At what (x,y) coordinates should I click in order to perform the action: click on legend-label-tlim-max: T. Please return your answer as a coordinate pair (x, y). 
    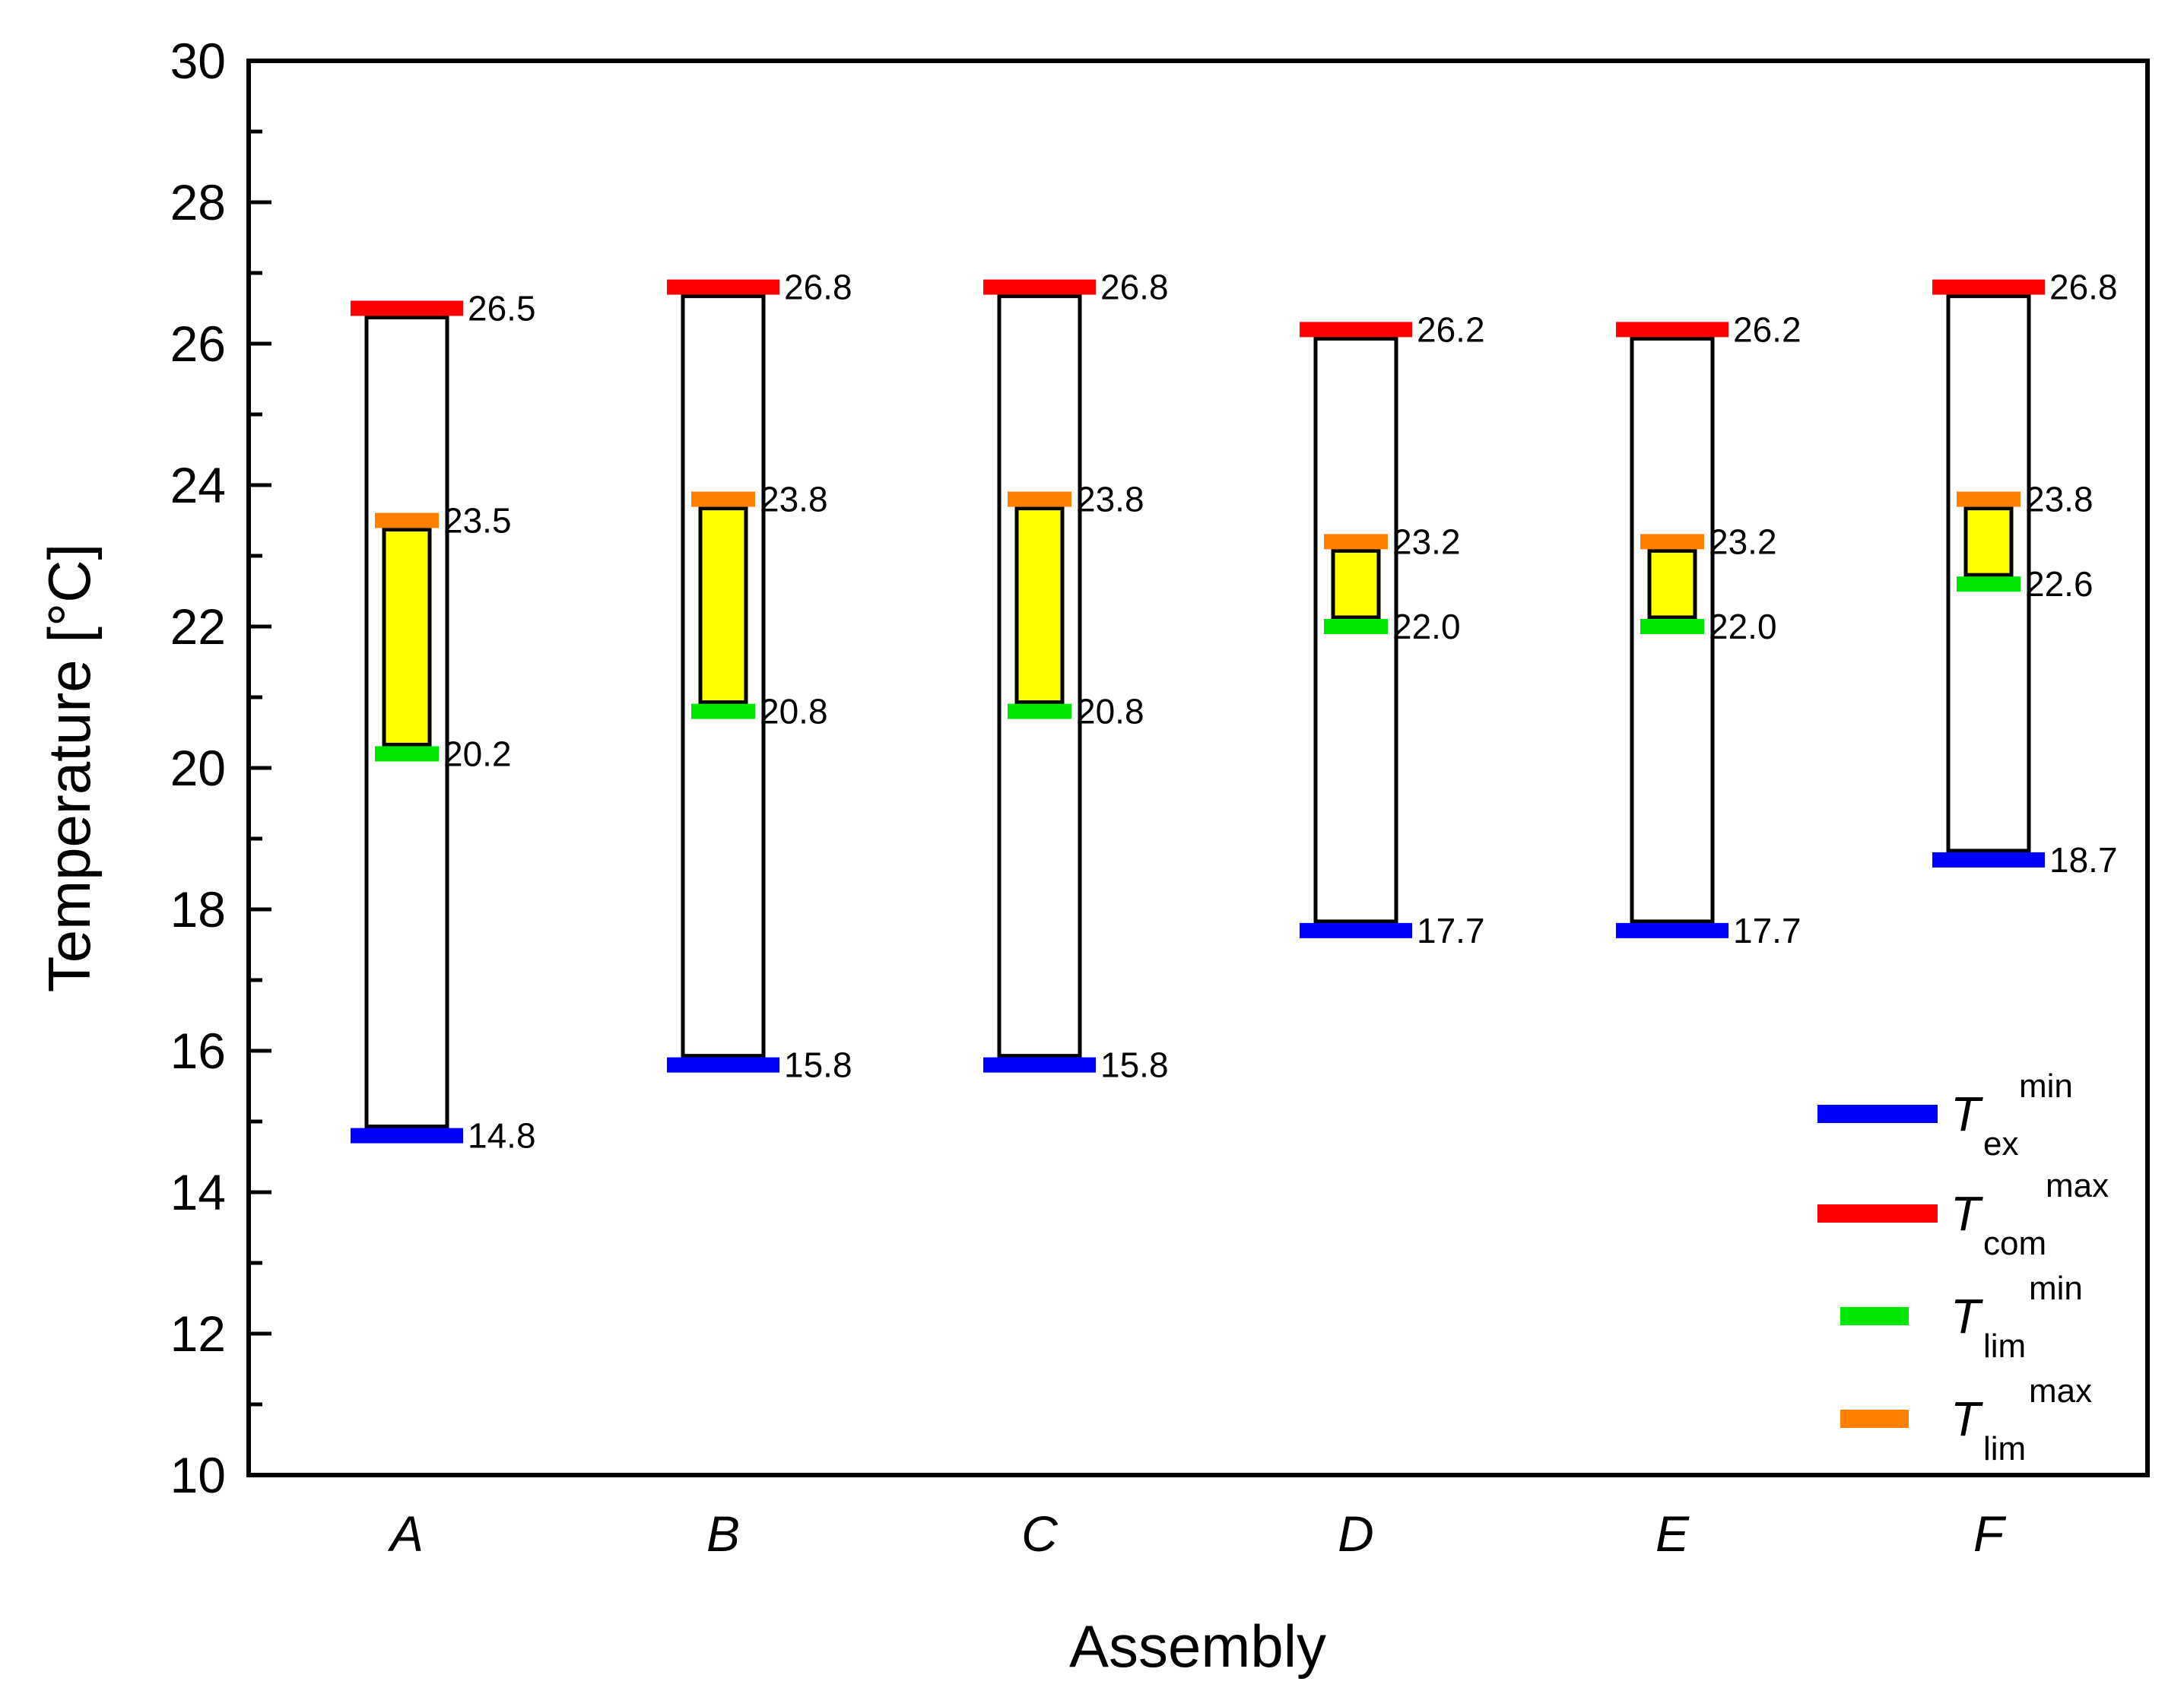
    Looking at the image, I should click on (1967, 1418).